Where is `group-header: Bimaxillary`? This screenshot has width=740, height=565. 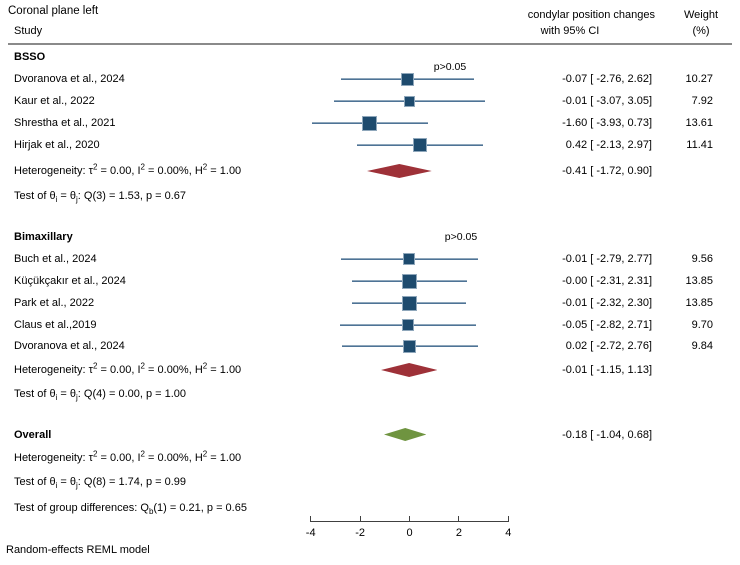 group-header: Bimaxillary is located at coordinates (43, 237).